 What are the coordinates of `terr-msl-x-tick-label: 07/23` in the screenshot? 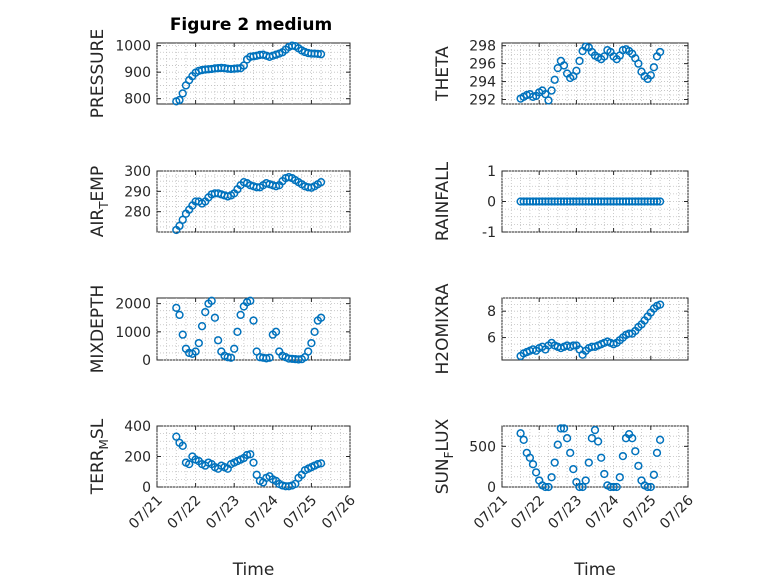 It's located at (223, 513).